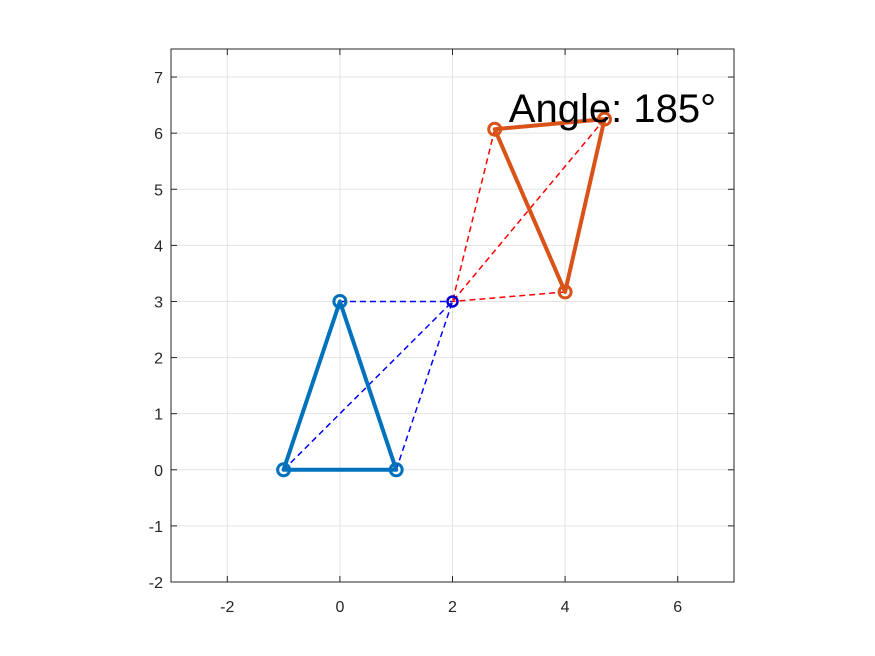 This screenshot has height=656, width=875. I want to click on original-triangle-outline, so click(340, 385).